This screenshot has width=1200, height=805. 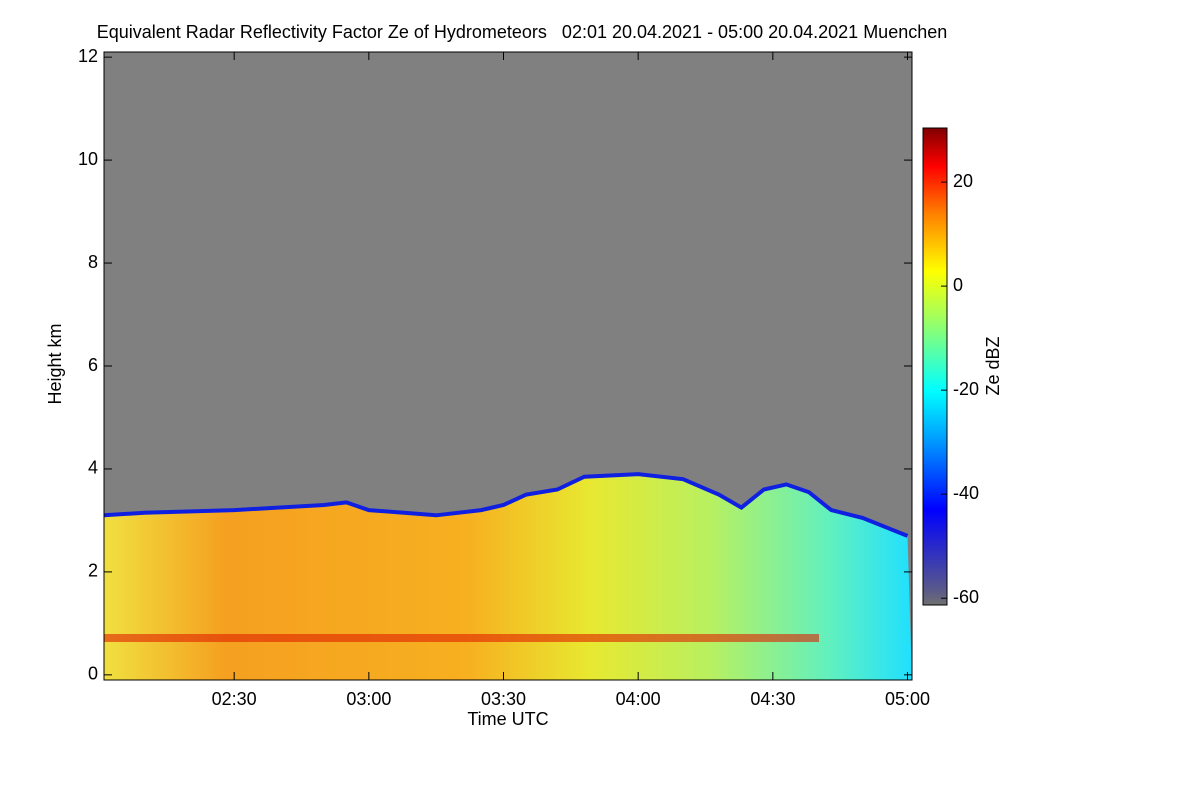 I want to click on colorbar-tick-label: 20, so click(x=963, y=181).